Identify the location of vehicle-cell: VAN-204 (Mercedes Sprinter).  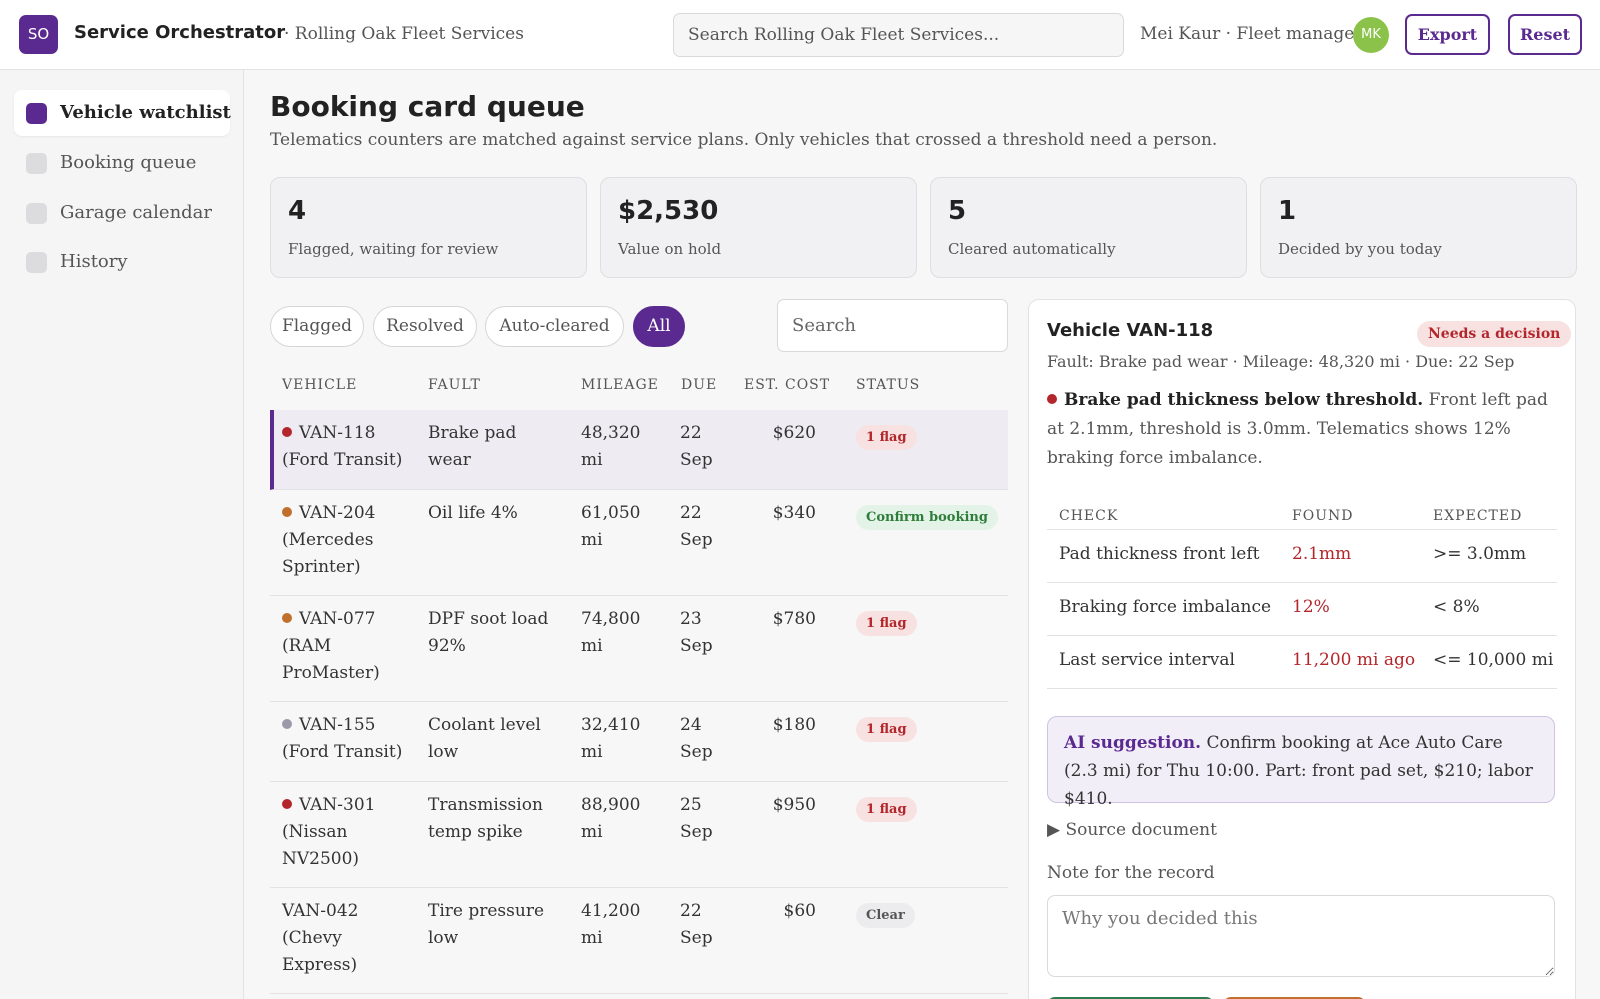
(350, 540).